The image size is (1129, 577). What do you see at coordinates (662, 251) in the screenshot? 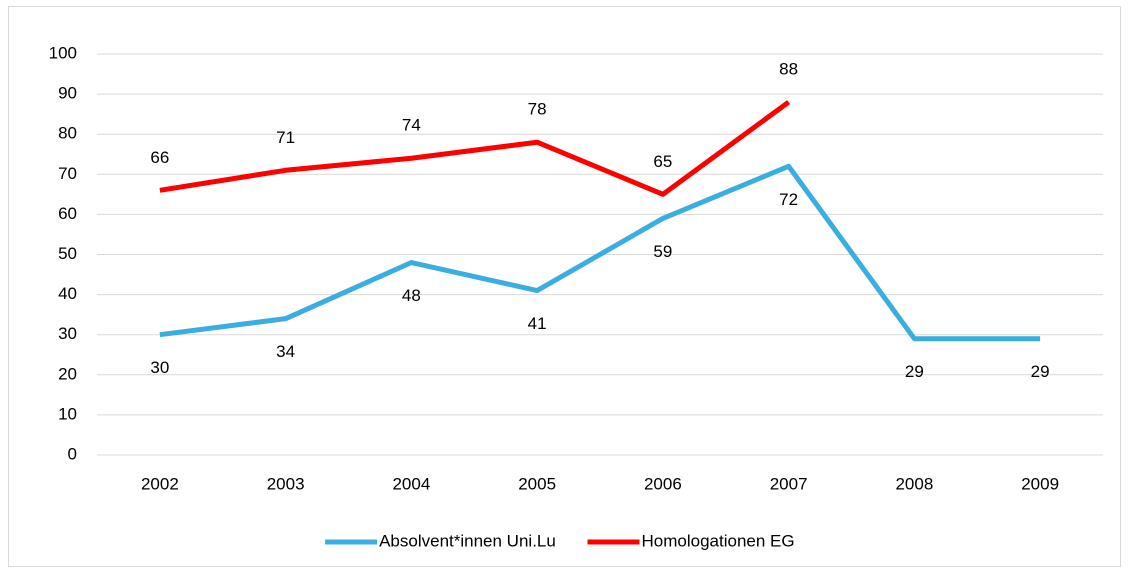
I see `data-label: 59` at bounding box center [662, 251].